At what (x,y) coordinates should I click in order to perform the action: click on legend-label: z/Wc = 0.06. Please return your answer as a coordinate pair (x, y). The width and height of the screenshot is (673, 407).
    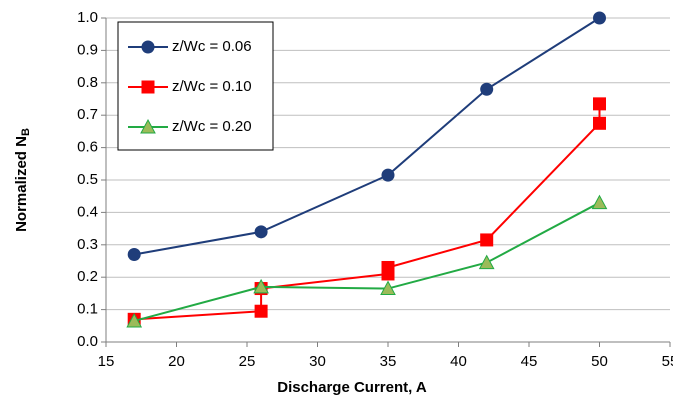
    Looking at the image, I should click on (212, 46).